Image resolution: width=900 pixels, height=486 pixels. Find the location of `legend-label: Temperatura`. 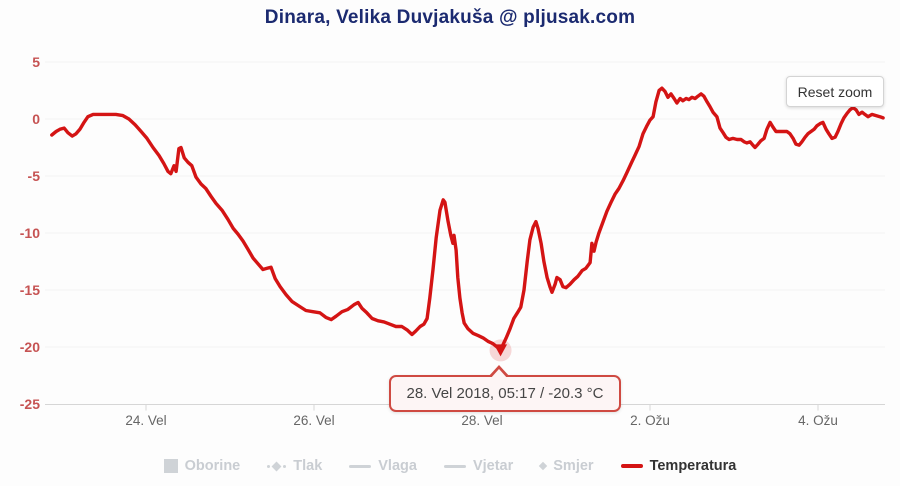

legend-label: Temperatura is located at coordinates (693, 466).